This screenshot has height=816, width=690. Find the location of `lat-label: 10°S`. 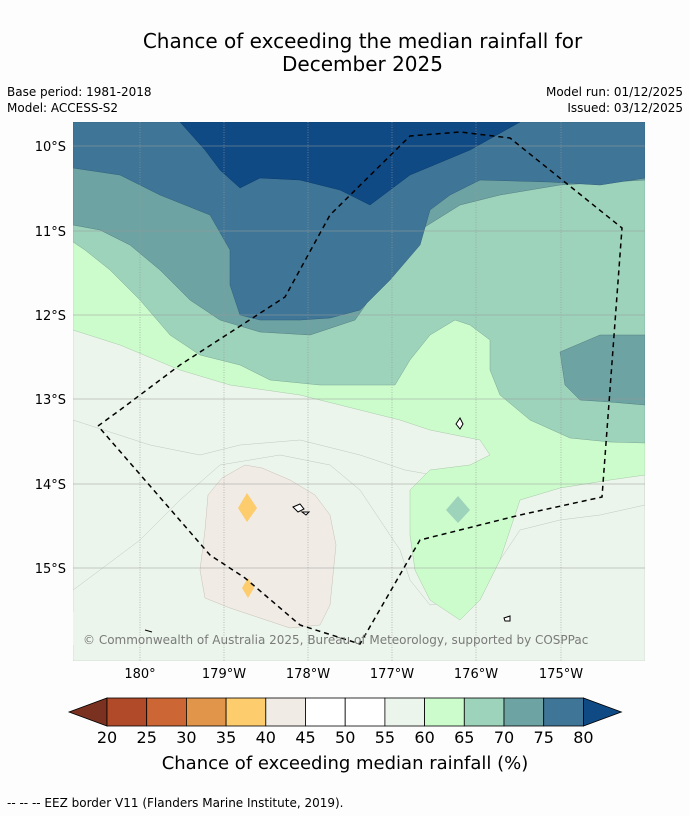

lat-label: 10°S is located at coordinates (50, 147).